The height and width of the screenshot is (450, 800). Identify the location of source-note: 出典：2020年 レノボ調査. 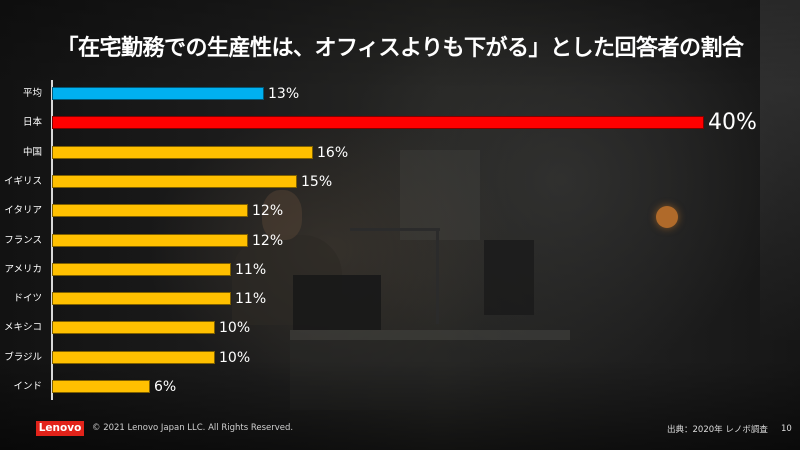
(717, 430).